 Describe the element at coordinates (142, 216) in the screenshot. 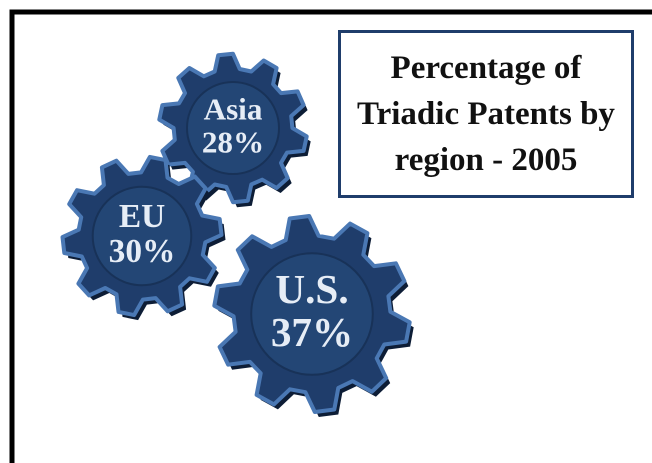

I see `gear-label: EU` at that location.